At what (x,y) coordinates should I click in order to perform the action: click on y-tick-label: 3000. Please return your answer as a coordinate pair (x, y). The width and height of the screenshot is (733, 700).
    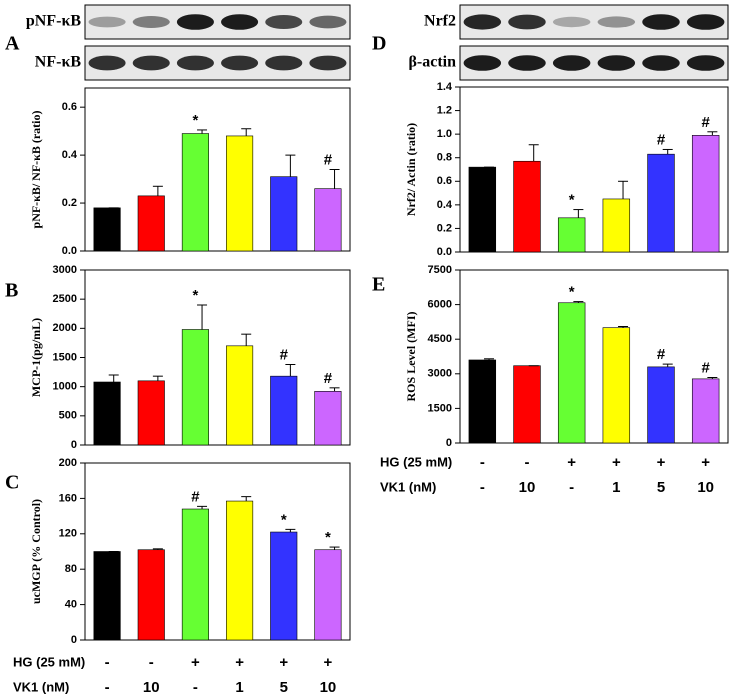
    Looking at the image, I should click on (65, 270).